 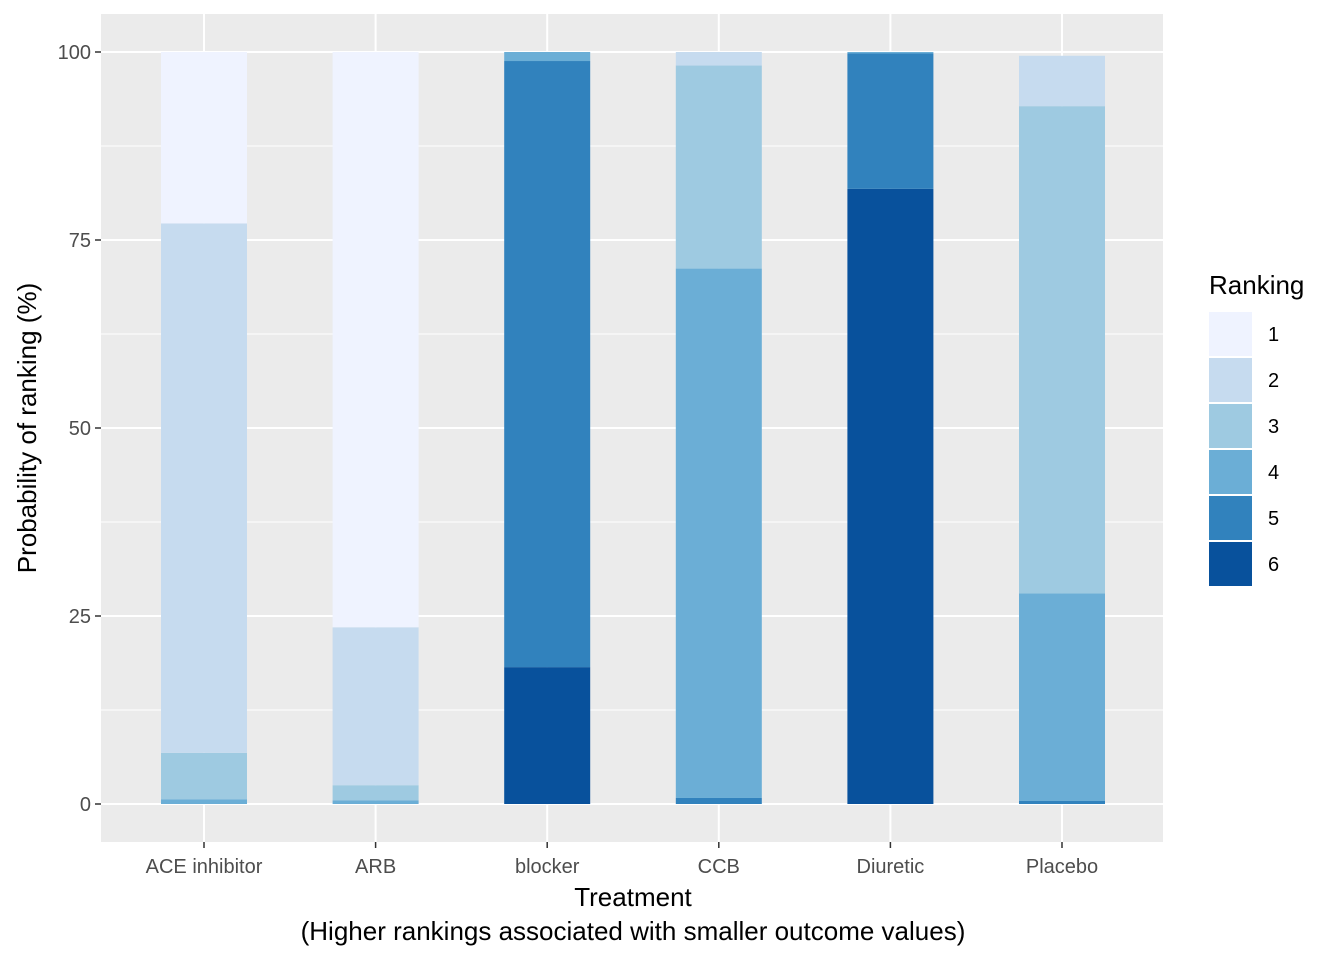 What do you see at coordinates (1062, 867) in the screenshot?
I see `x-tick-label: Placebo` at bounding box center [1062, 867].